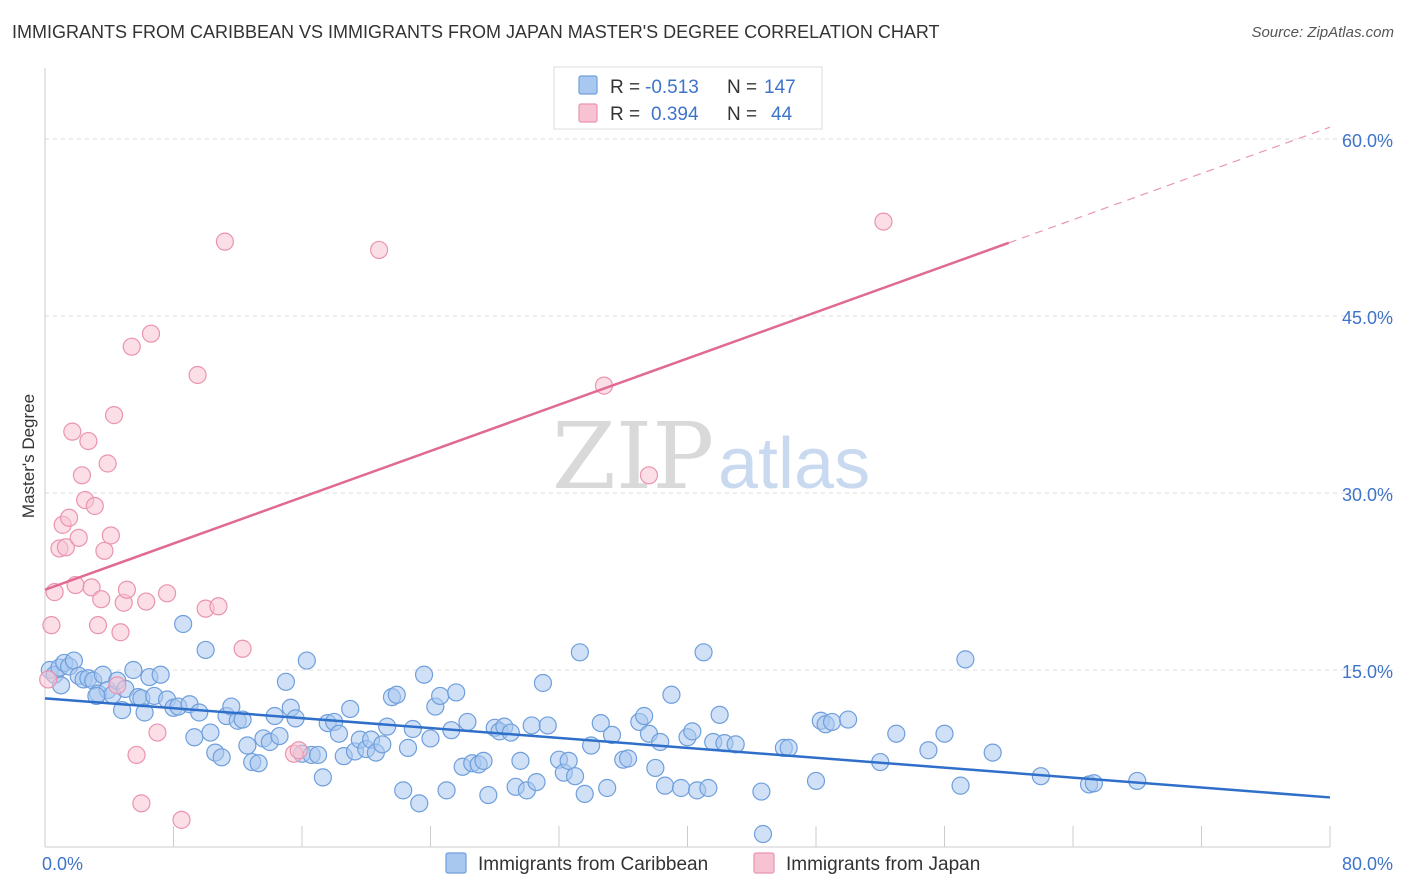  Describe the element at coordinates (456, 863) in the screenshot. I see `bottom-legend-swatch-caribbean` at that location.